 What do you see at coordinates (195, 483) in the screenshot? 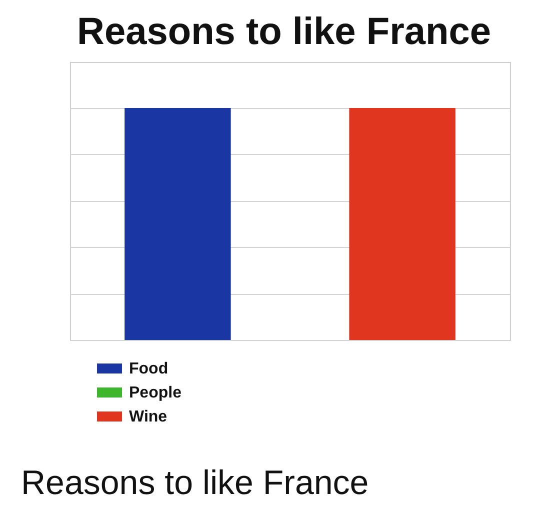
I see `text: Reasons to like France` at bounding box center [195, 483].